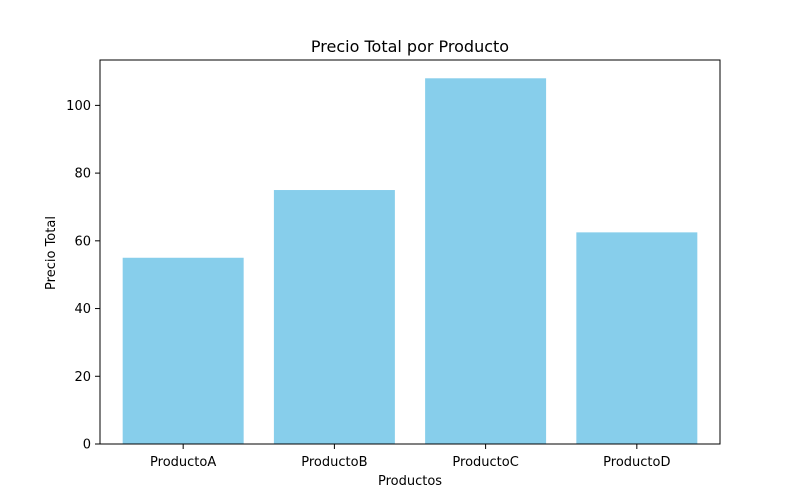 This screenshot has height=500, width=800. I want to click on y-tick-label: 80, so click(82, 174).